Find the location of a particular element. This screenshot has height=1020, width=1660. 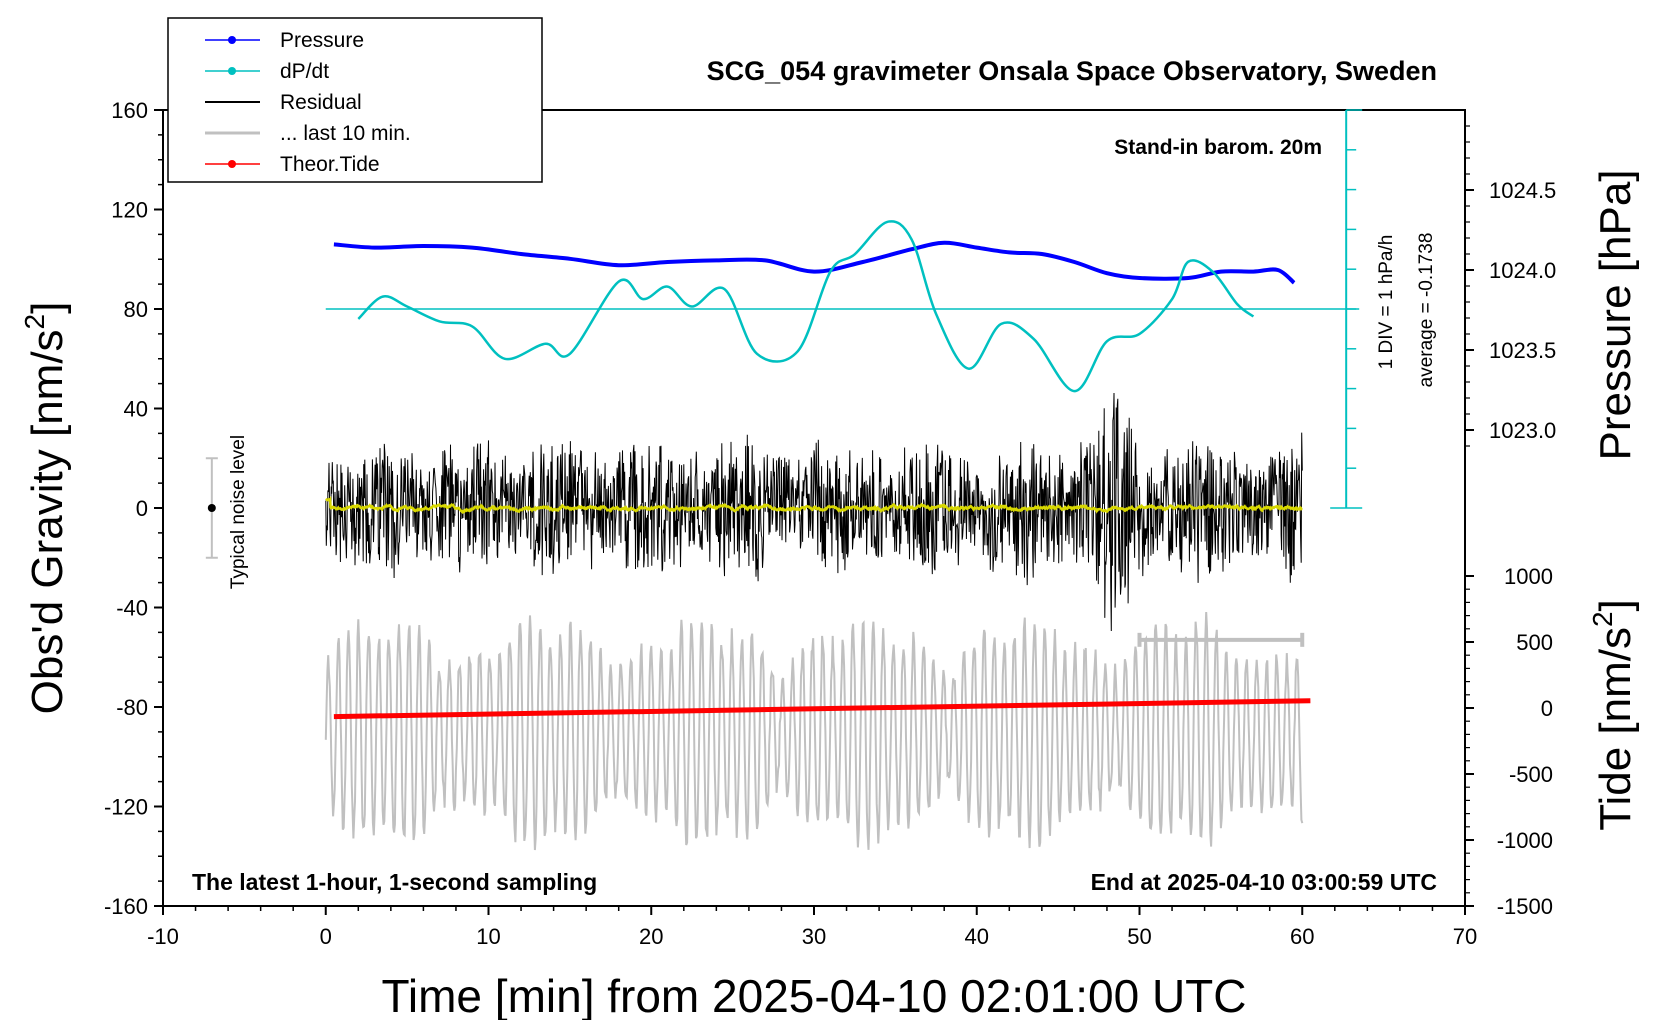

residual-mean-trace is located at coordinates (814, 505).